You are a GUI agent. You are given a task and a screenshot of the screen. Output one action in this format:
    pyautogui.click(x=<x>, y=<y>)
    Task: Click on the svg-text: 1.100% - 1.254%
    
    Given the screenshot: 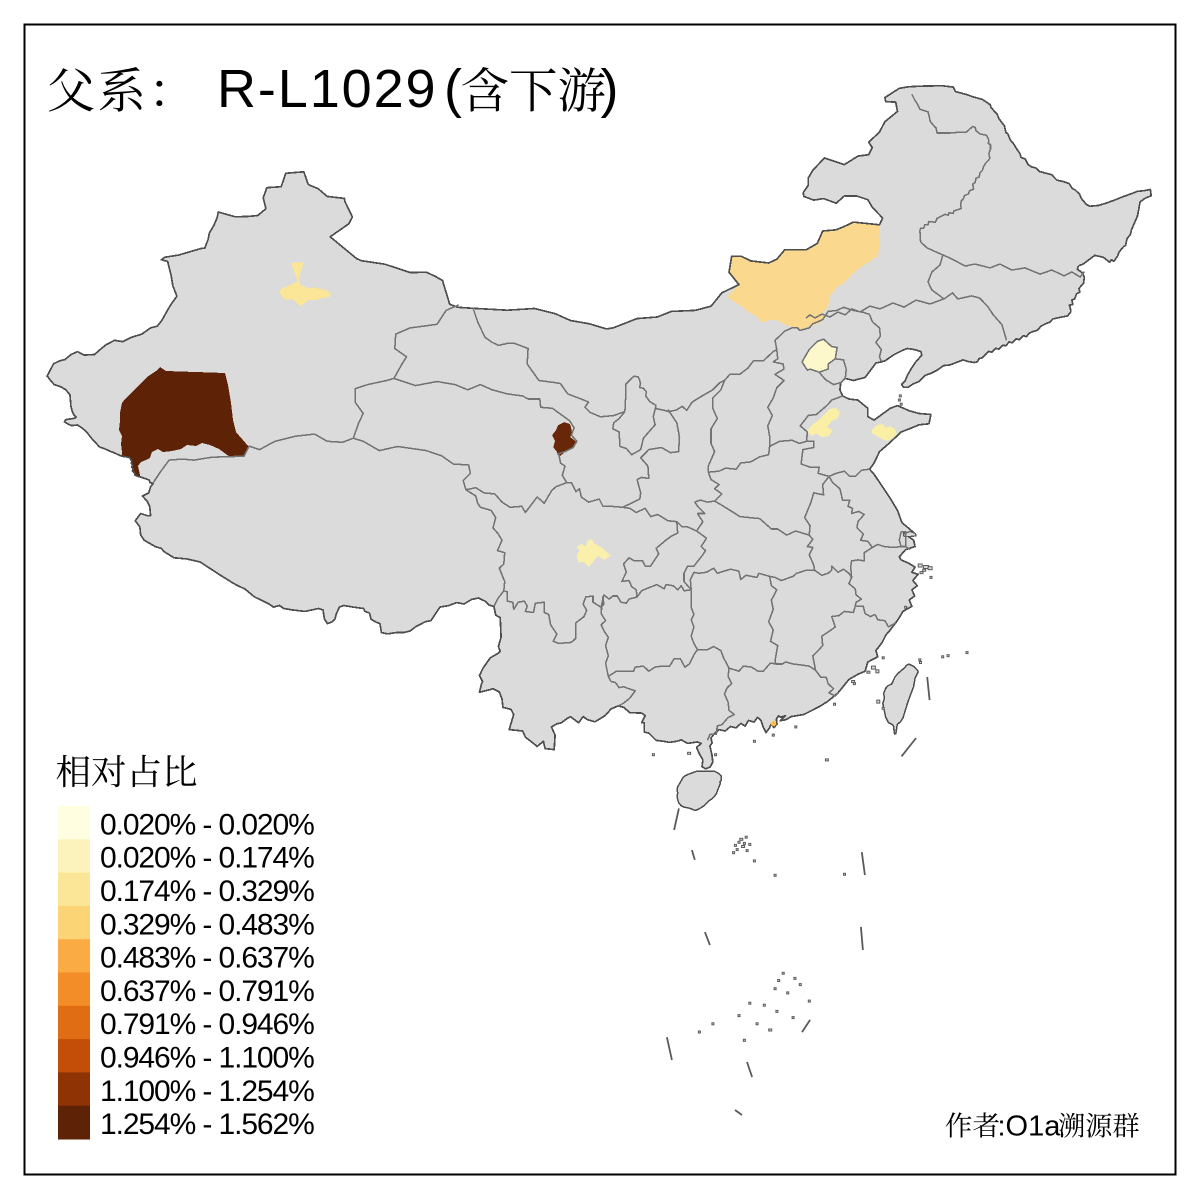 What is the action you would take?
    pyautogui.click(x=207, y=1091)
    